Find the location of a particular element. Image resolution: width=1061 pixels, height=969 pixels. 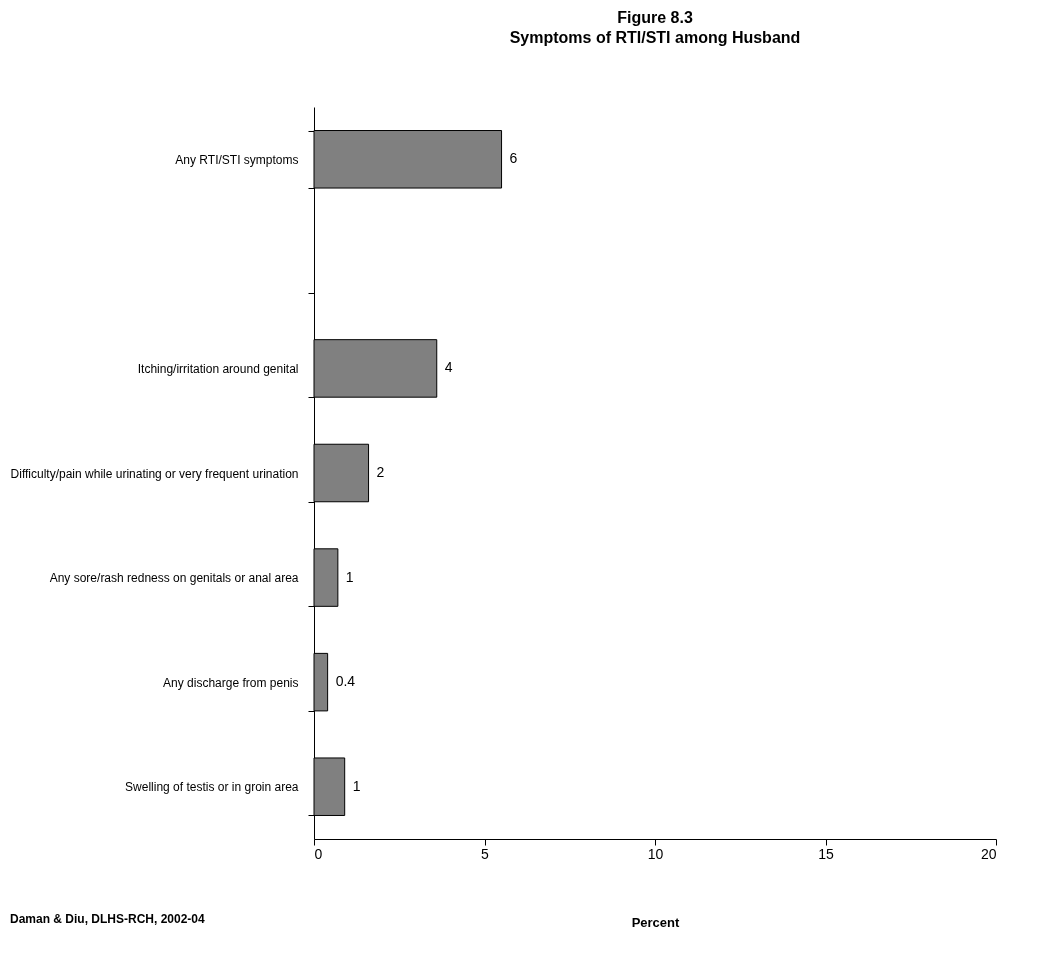

y-tick-label: Difficulty/pain while urinating or very frequent urination is located at coordinates (154, 473).